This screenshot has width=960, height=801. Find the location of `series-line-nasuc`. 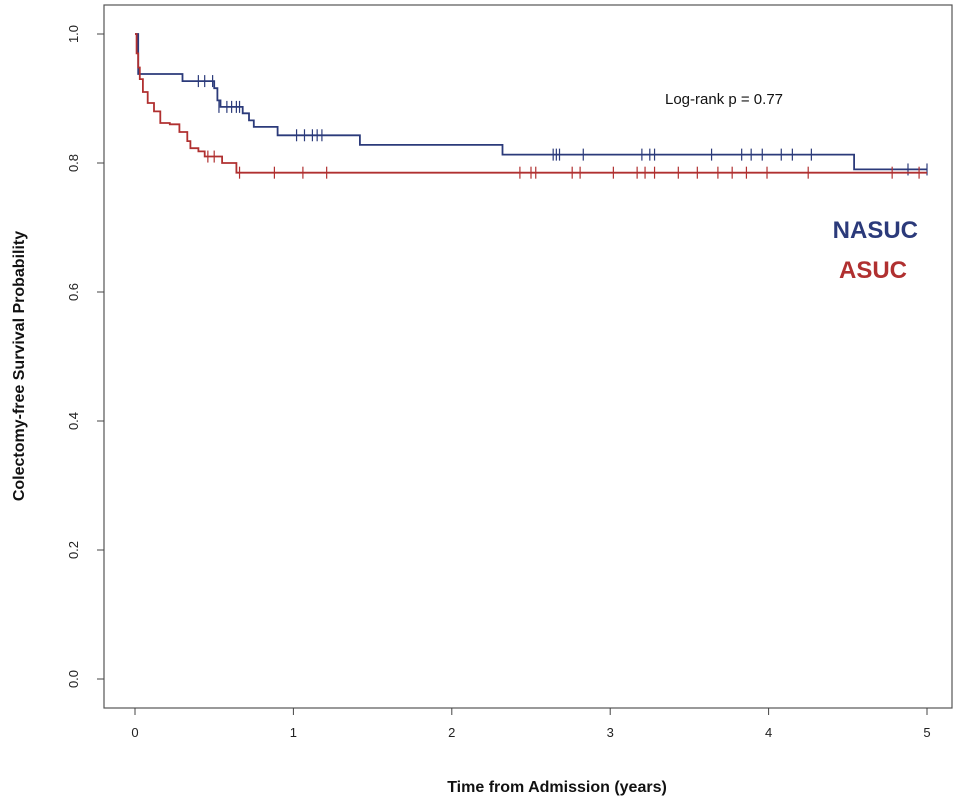

series-line-nasuc is located at coordinates (531, 102).